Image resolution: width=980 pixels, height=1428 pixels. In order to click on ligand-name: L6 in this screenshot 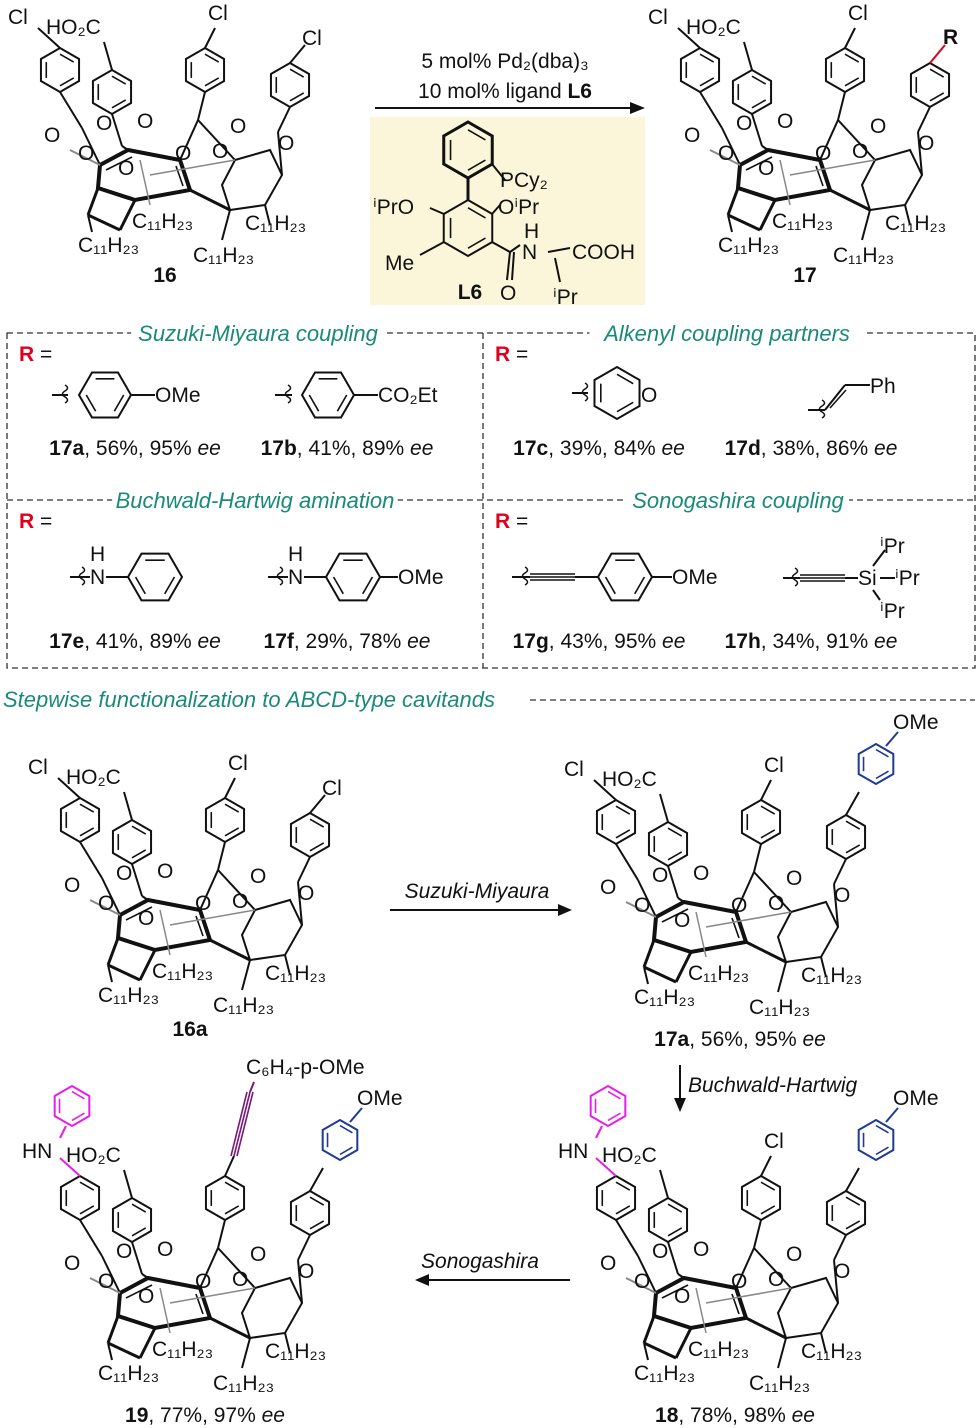, I will do `click(579, 91)`.